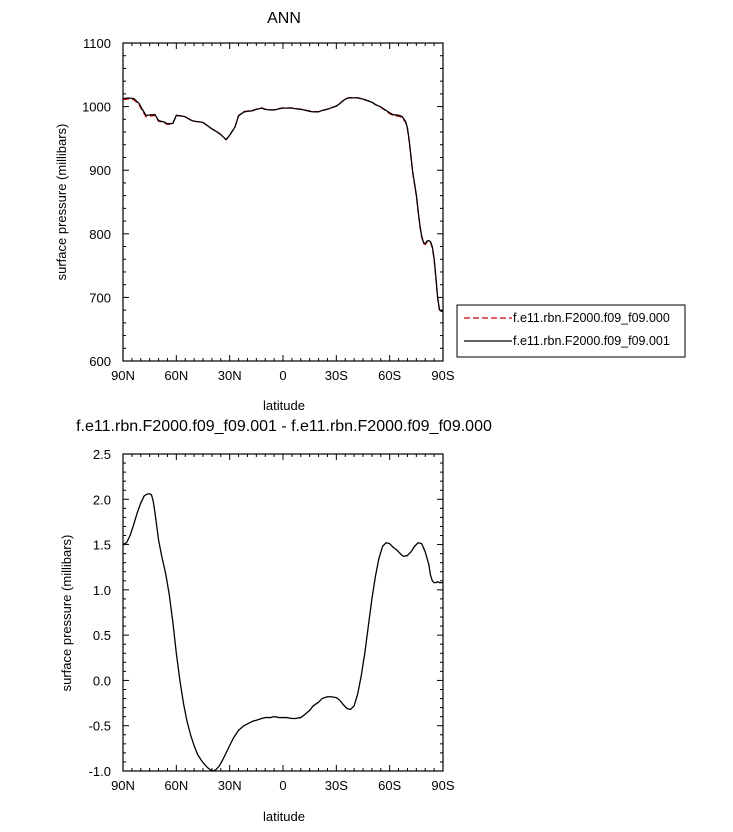 The image size is (733, 832). I want to click on legend-box, so click(571, 331).